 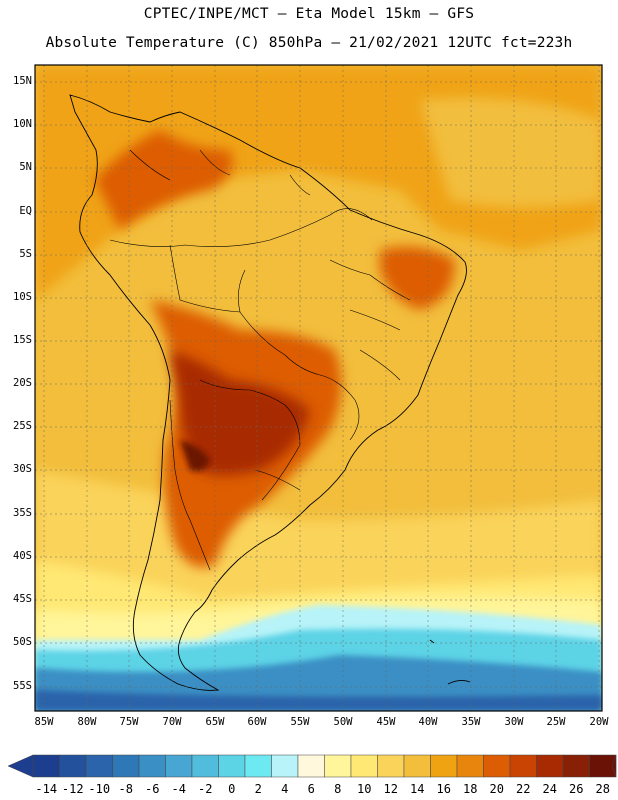 I want to click on lon-label: 40W, so click(x=428, y=722).